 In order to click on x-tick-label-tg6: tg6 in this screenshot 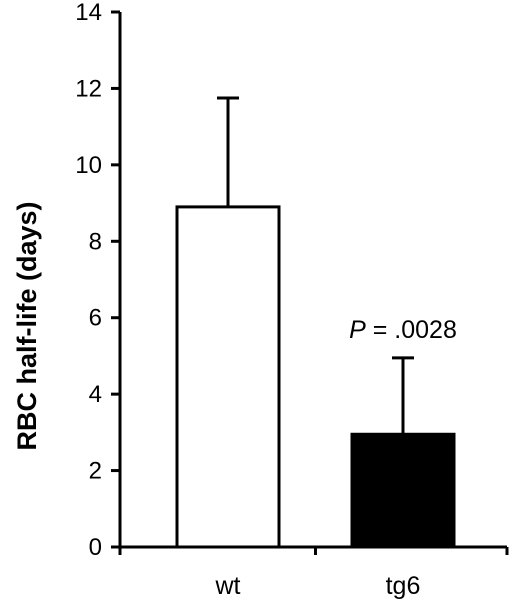, I will do `click(403, 586)`.